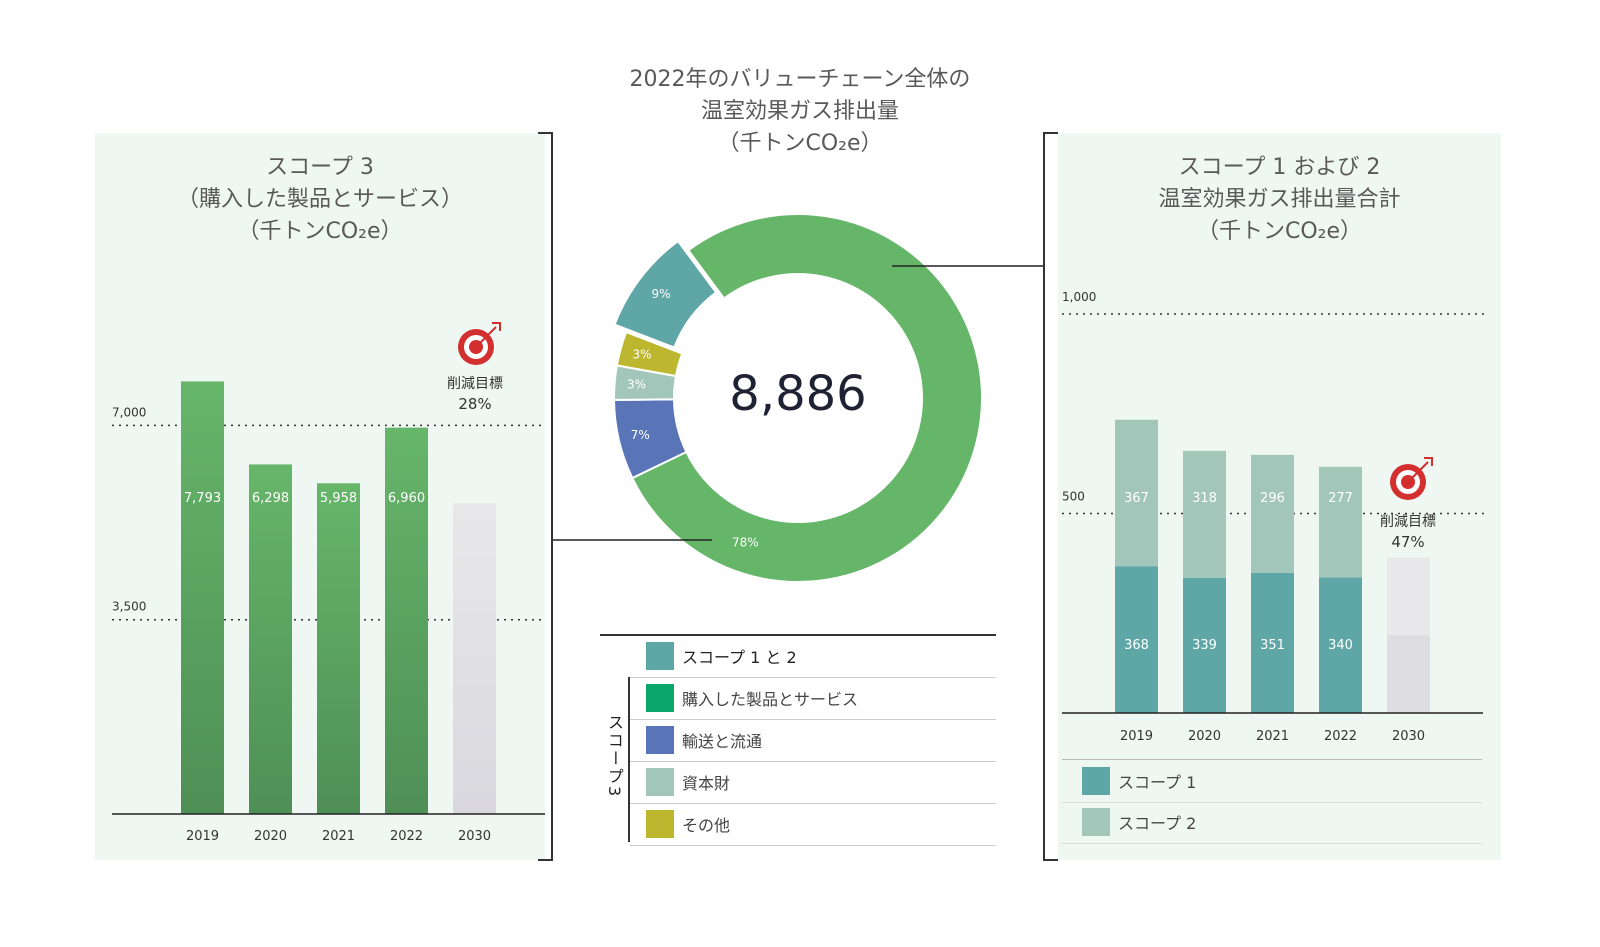  What do you see at coordinates (479, 343) in the screenshot?
I see `scope3-target-icon` at bounding box center [479, 343].